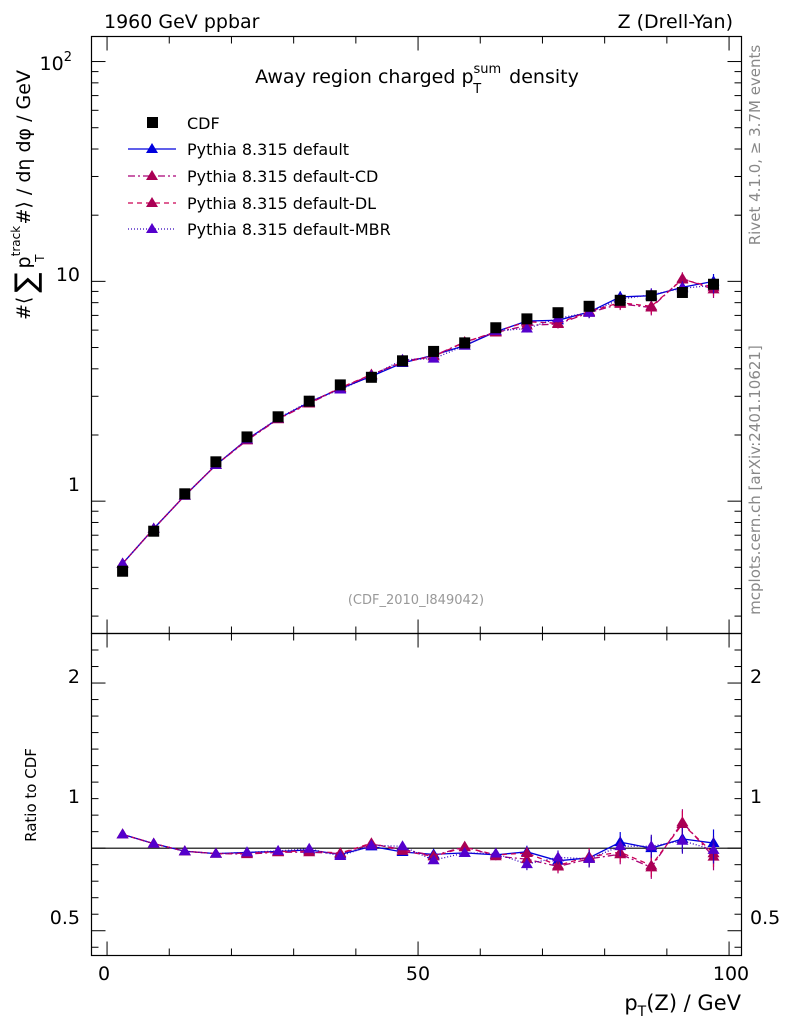 The height and width of the screenshot is (1024, 786). What do you see at coordinates (152, 228) in the screenshot?
I see `legend-marker-mbr` at bounding box center [152, 228].